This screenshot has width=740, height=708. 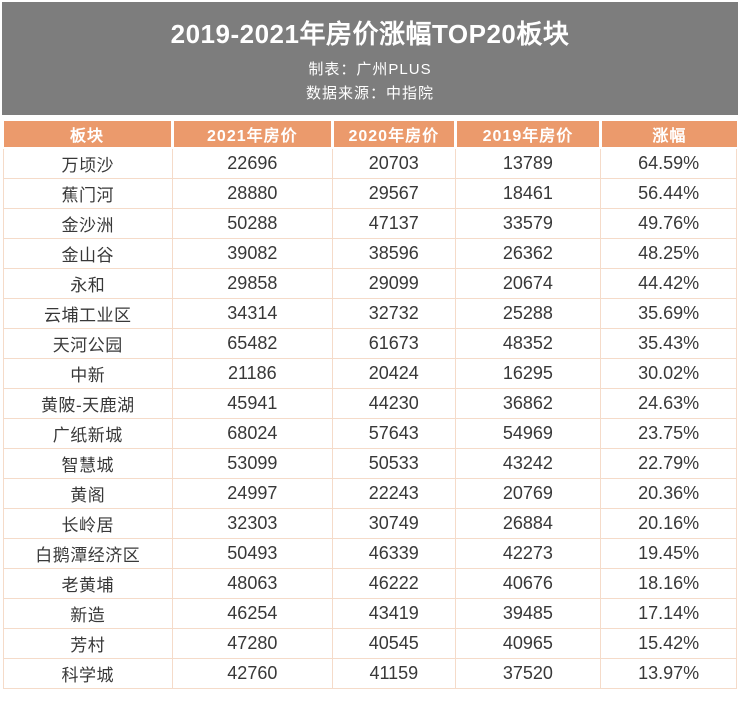 What do you see at coordinates (88, 673) in the screenshot?
I see `cell-district: 科学城` at bounding box center [88, 673].